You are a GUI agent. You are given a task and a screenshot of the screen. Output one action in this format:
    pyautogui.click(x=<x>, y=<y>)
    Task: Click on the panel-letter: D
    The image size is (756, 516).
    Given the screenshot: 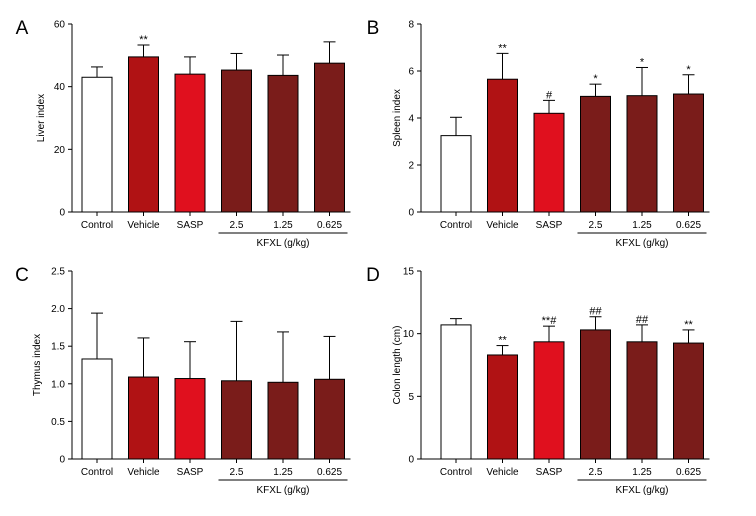 What is the action you would take?
    pyautogui.click(x=373, y=275)
    